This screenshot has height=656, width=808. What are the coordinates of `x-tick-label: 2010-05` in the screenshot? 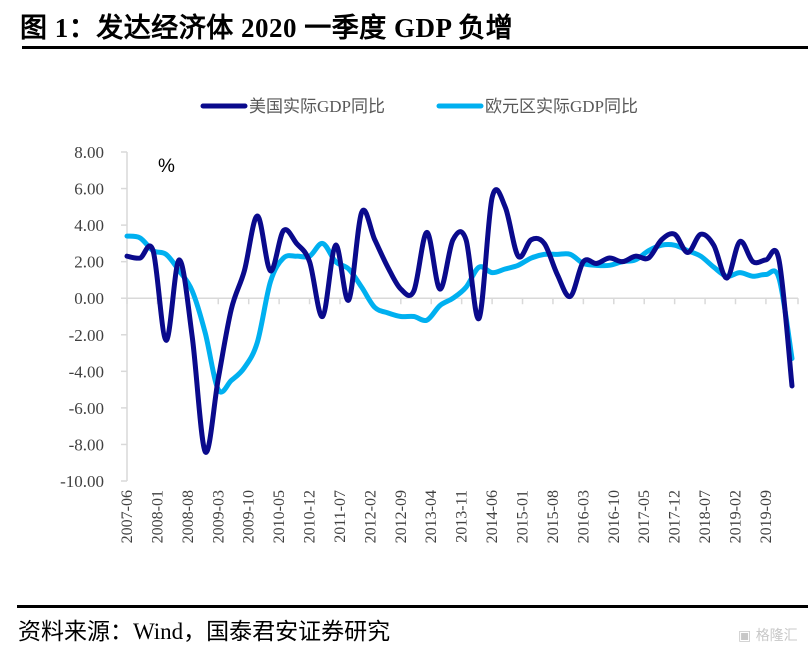 It's located at (279, 516).